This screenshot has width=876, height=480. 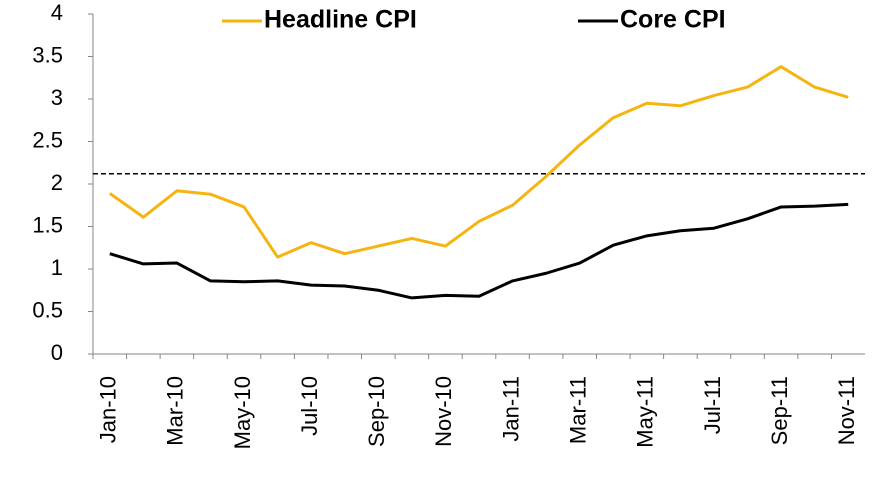 I want to click on x-tick-label: May-11, so click(x=645, y=412).